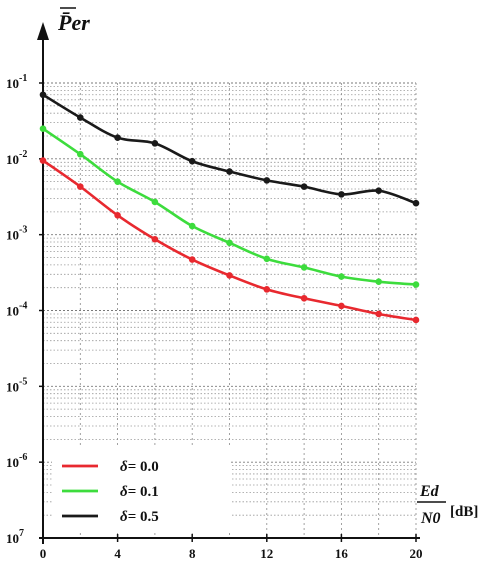 Image resolution: width=502 pixels, height=563 pixels. What do you see at coordinates (143, 467) in the screenshot?
I see `legend-value: = 0.0` at bounding box center [143, 467].